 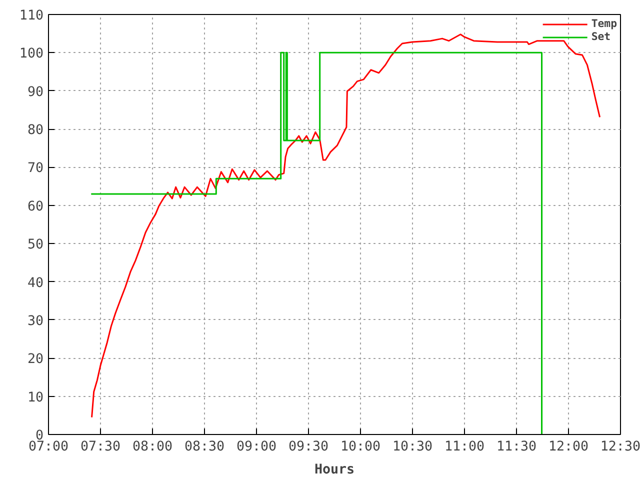 What do you see at coordinates (601, 36) in the screenshot?
I see `legend-label: Set` at bounding box center [601, 36].